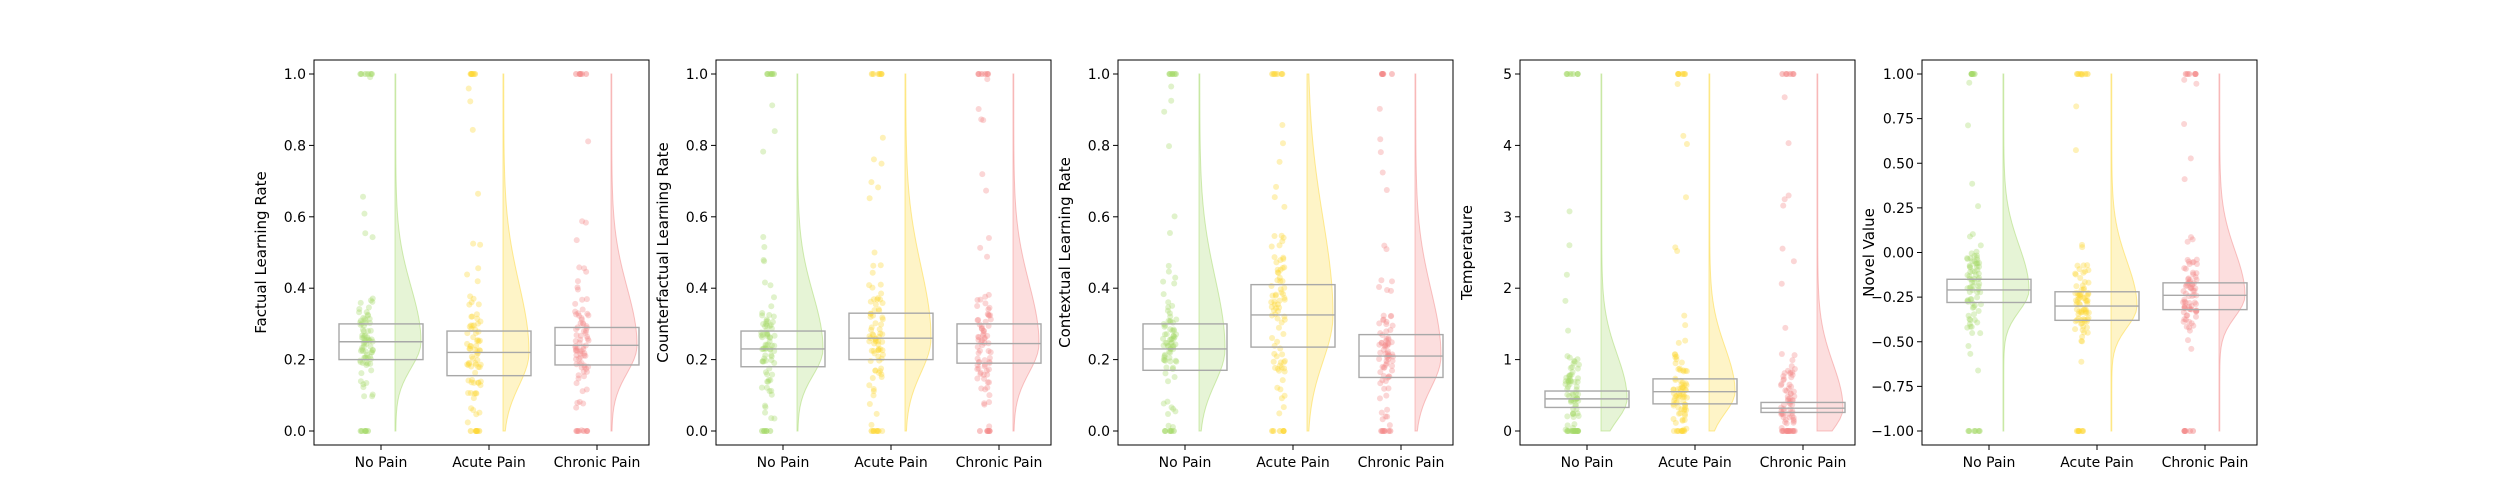  I want to click on y-axis-label: Factual Learning Rate, so click(261, 252).